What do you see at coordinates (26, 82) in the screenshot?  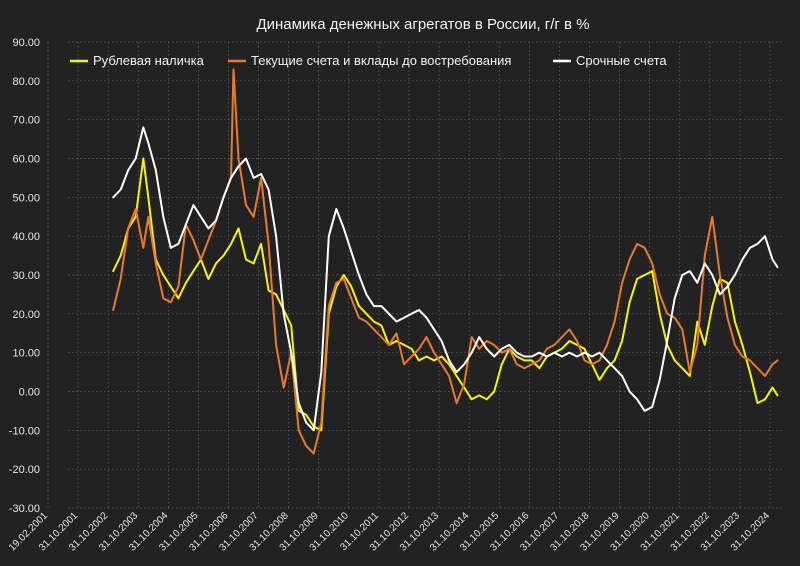 I see `y-tick-label: 80.00` at bounding box center [26, 82].